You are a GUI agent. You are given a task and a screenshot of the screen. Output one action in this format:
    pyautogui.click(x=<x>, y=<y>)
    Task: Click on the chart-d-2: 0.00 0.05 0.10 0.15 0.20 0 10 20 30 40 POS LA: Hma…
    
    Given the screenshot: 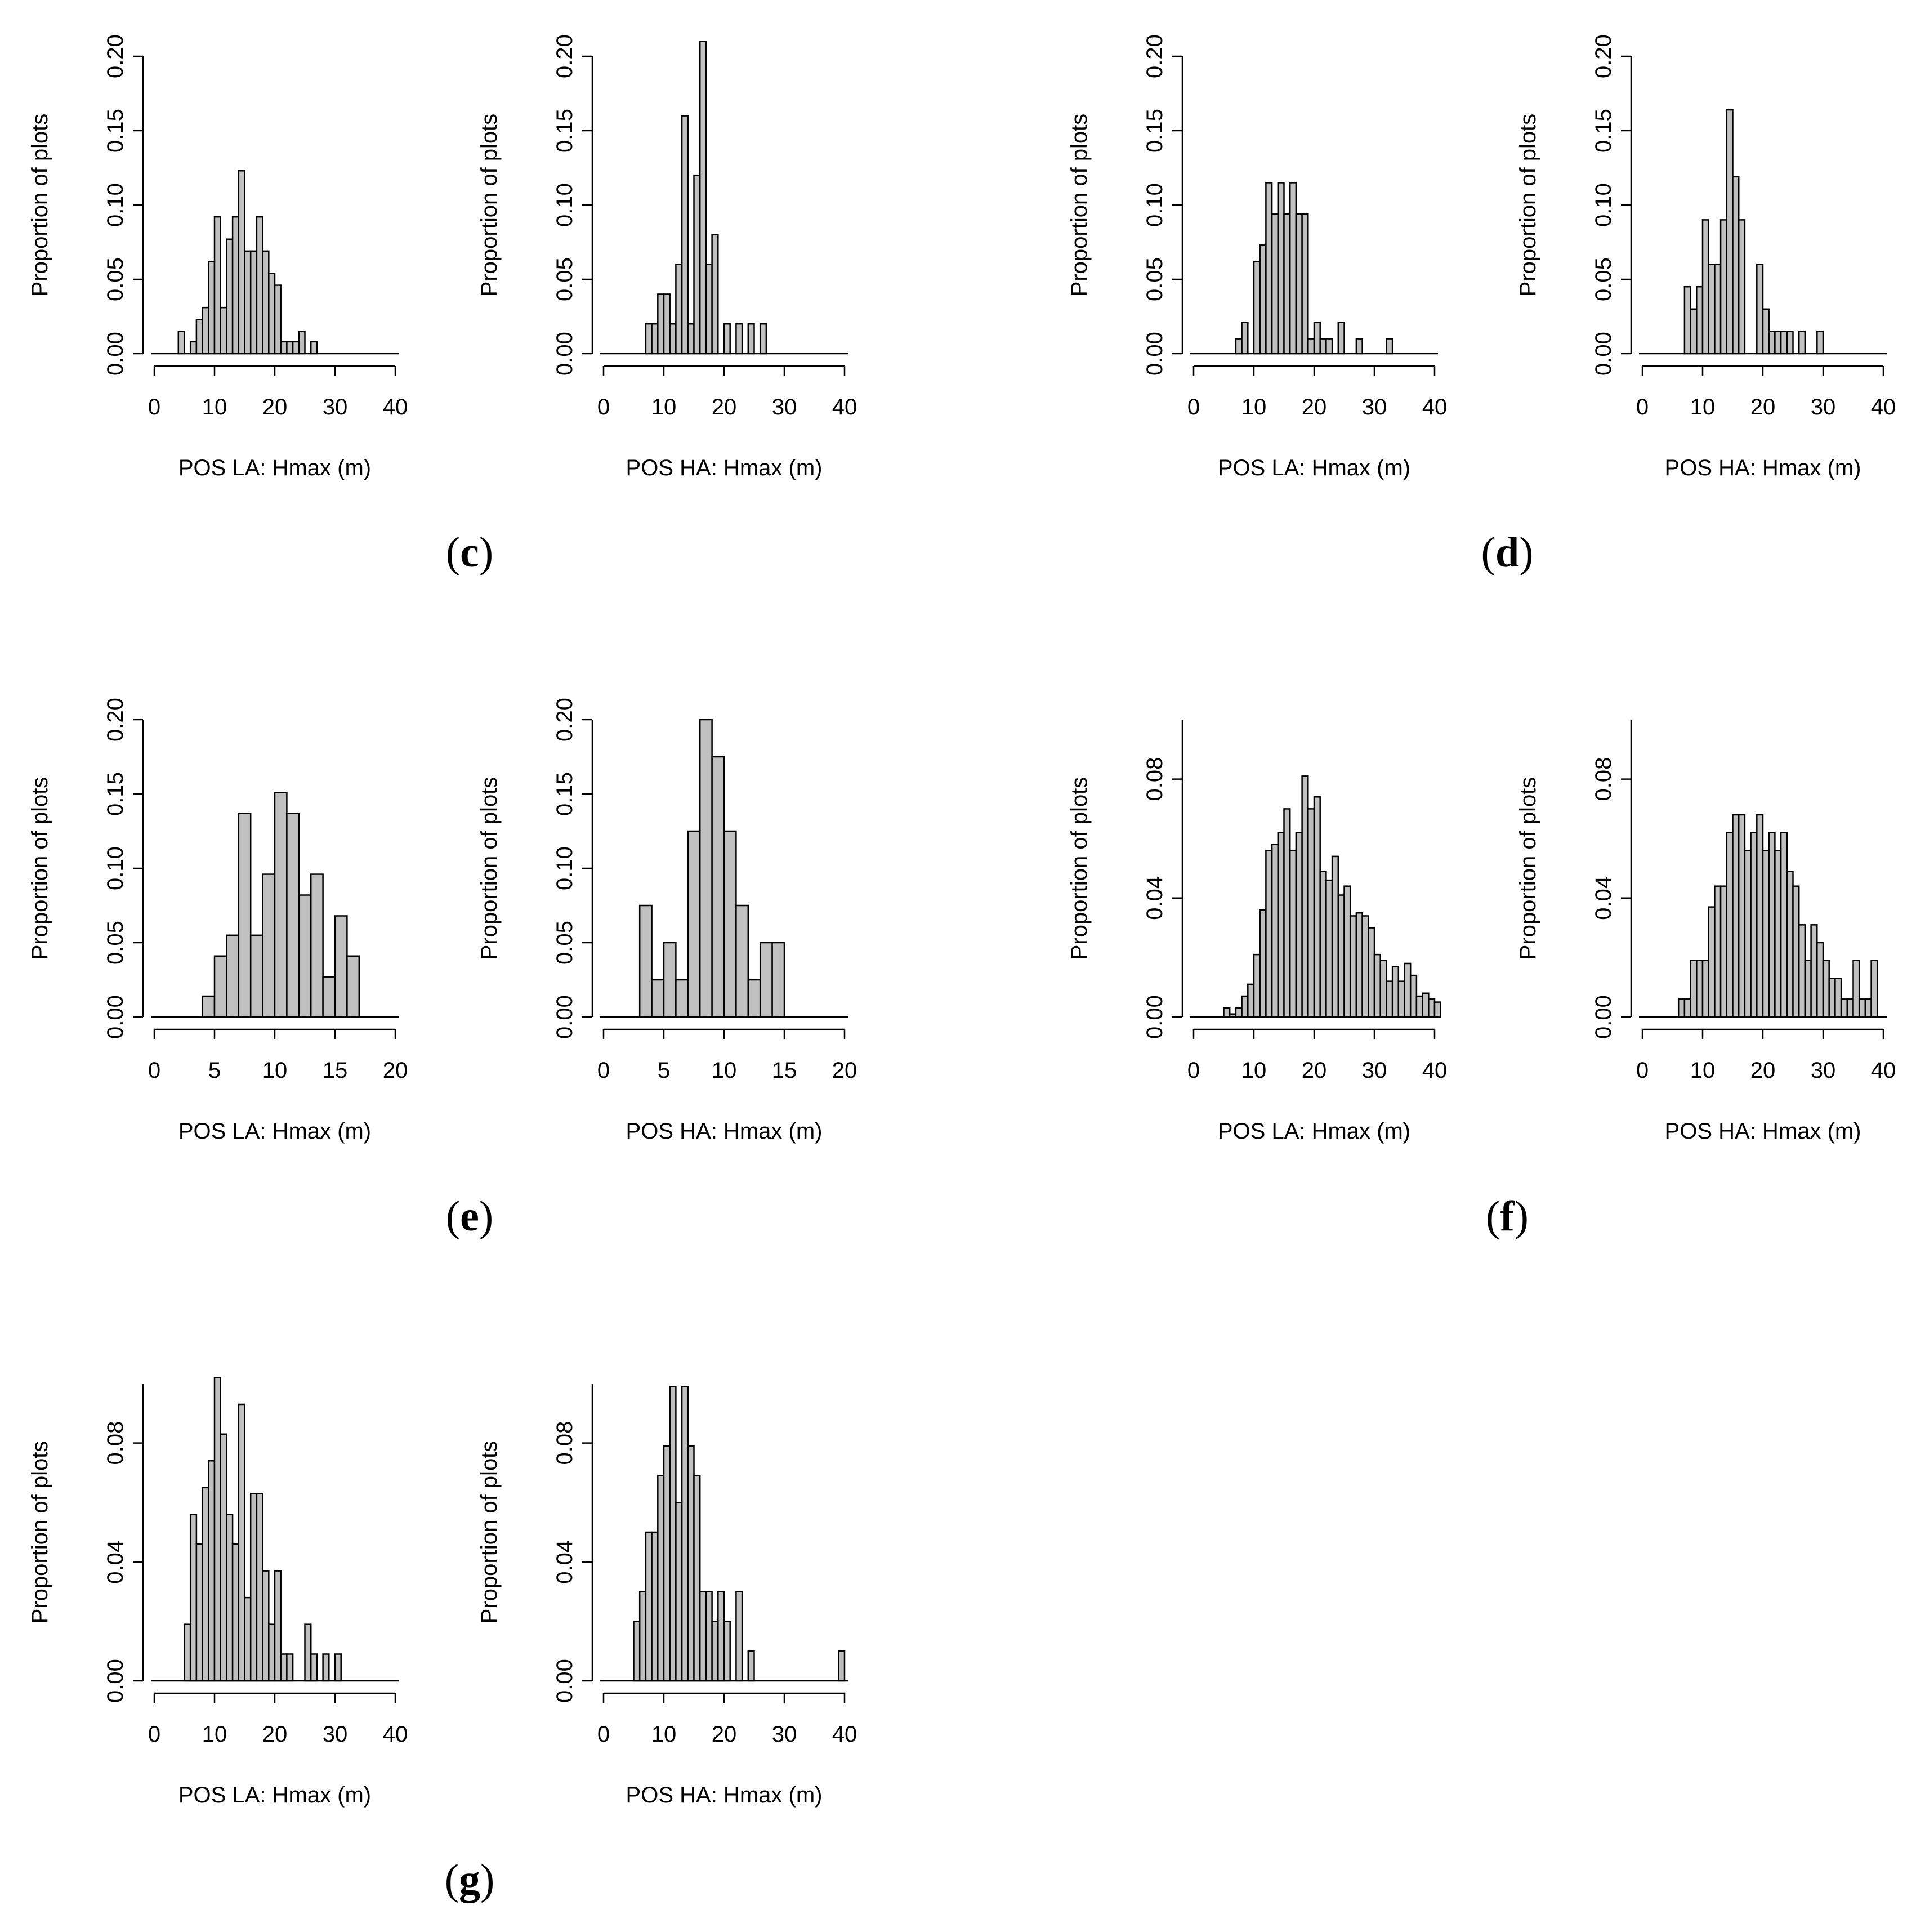 What is the action you would take?
    pyautogui.click(x=1257, y=257)
    